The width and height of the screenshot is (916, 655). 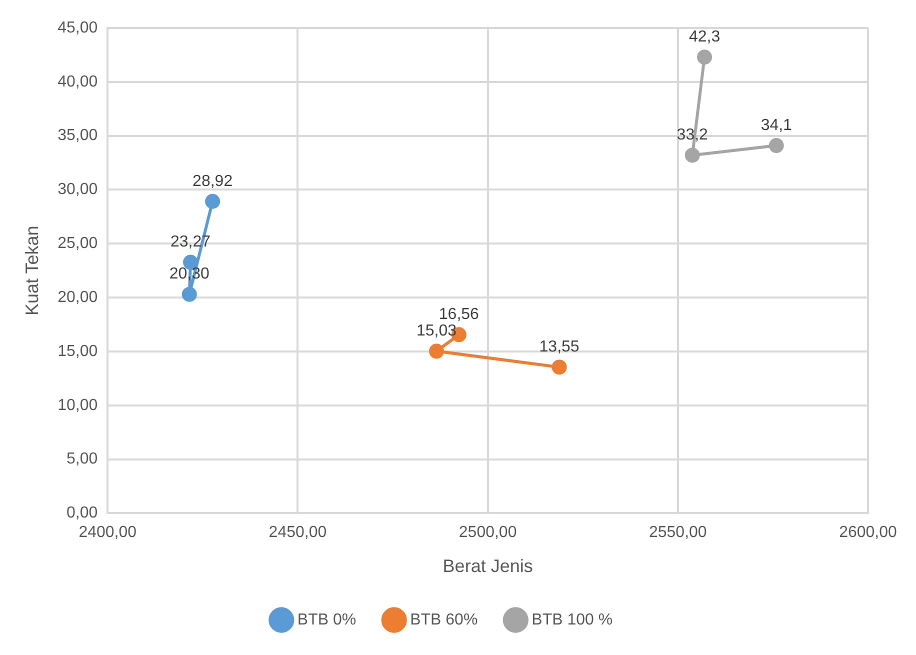 I want to click on x-tick-label: 2550,00, so click(x=677, y=533).